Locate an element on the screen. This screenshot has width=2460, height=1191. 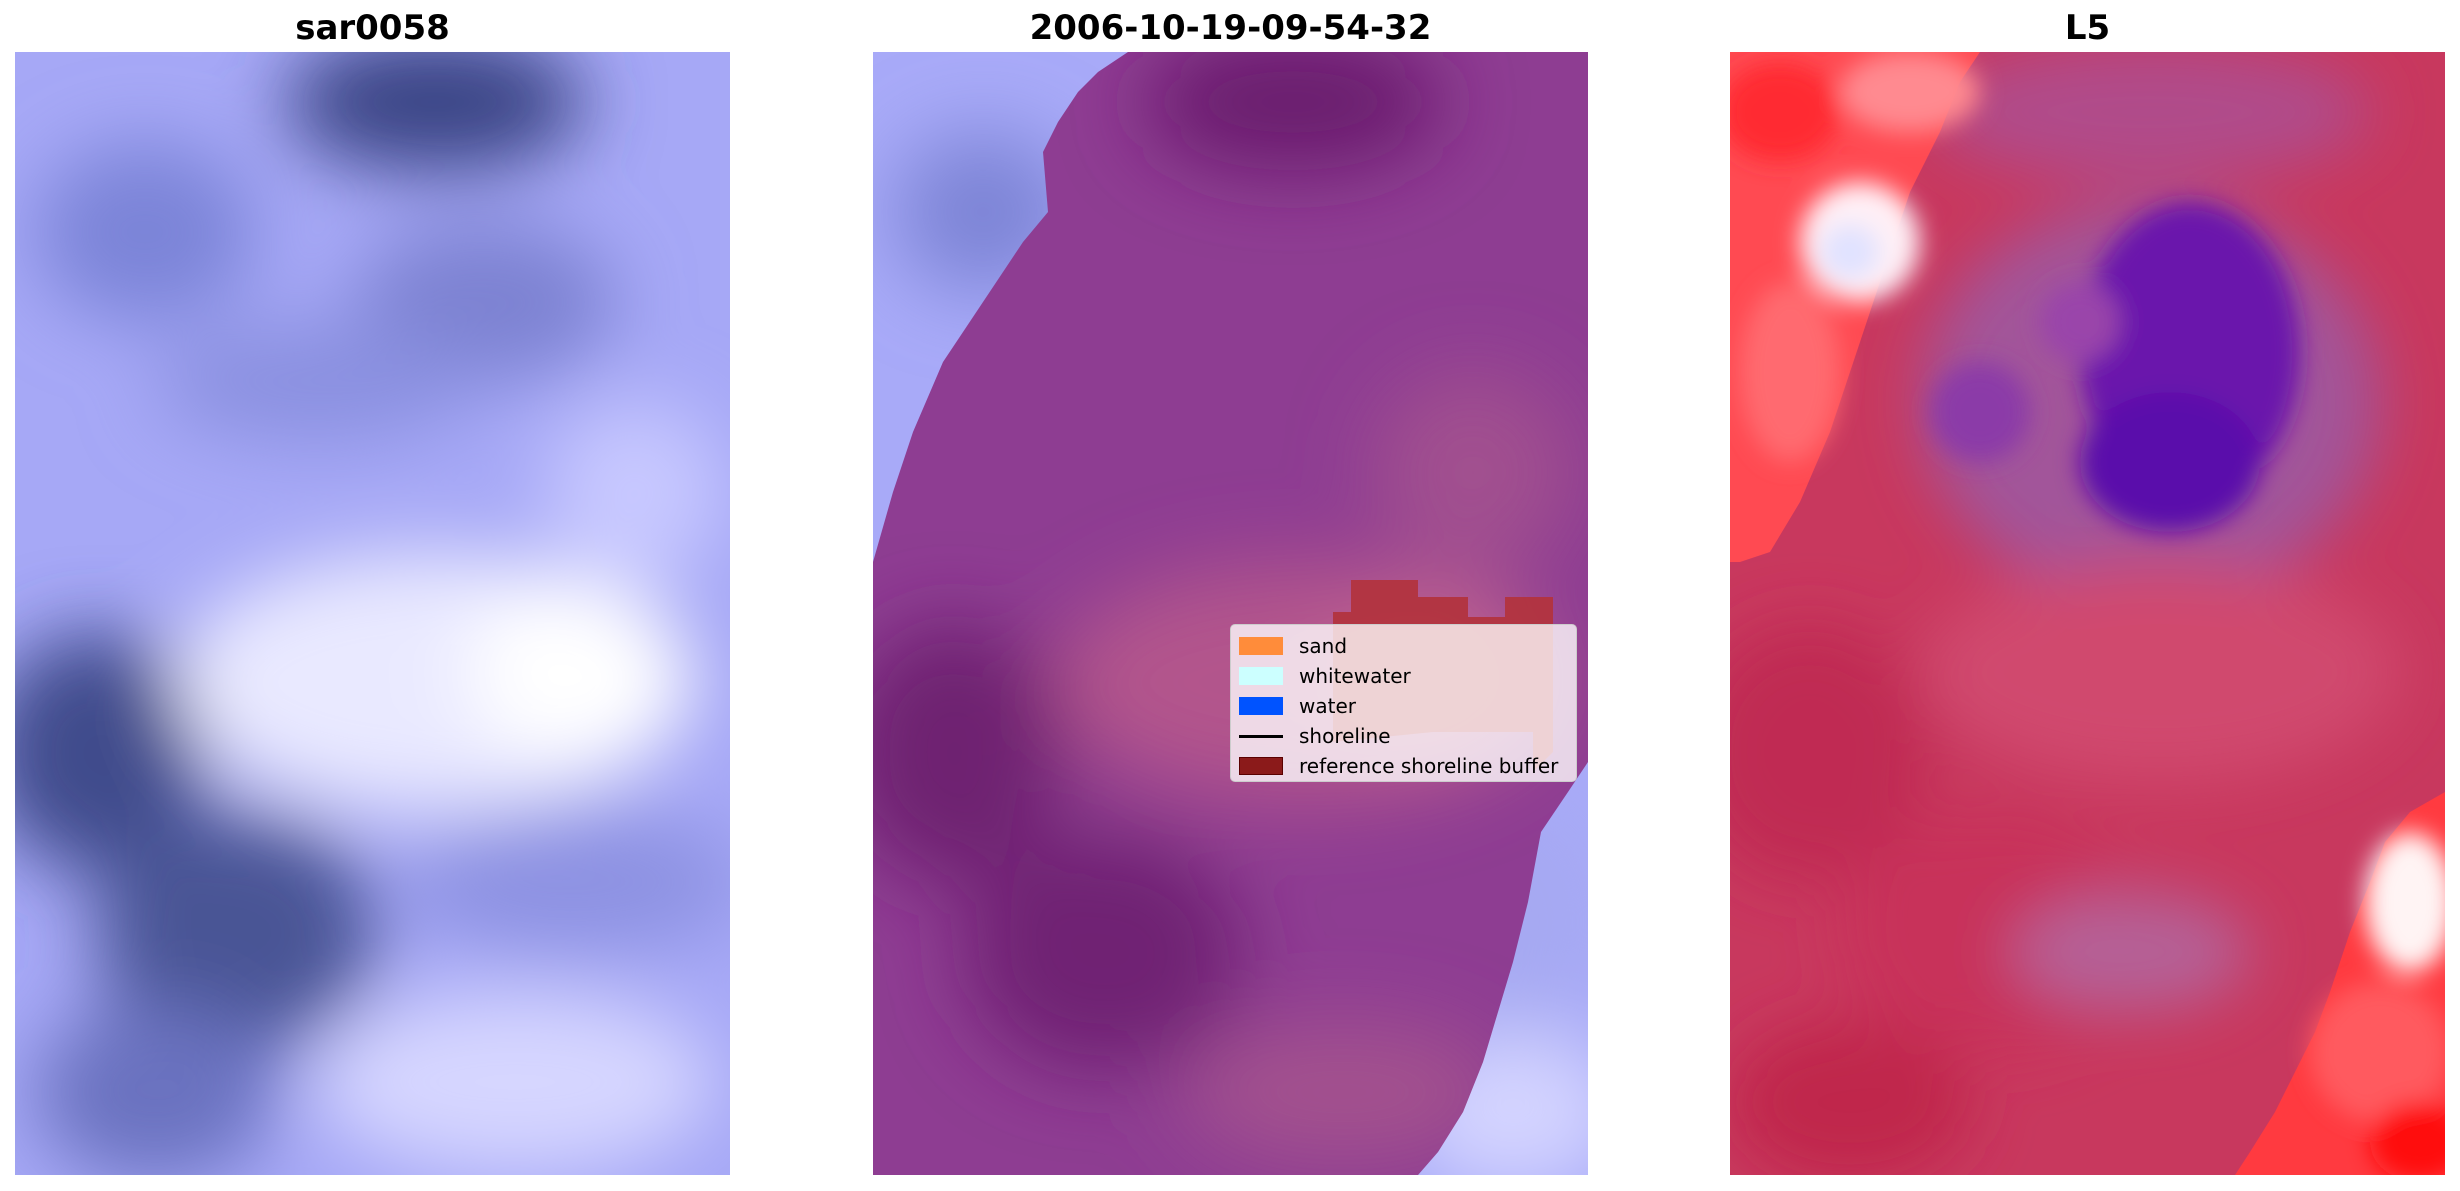
legend-item-shoreline: shoreline is located at coordinates (1407, 736).